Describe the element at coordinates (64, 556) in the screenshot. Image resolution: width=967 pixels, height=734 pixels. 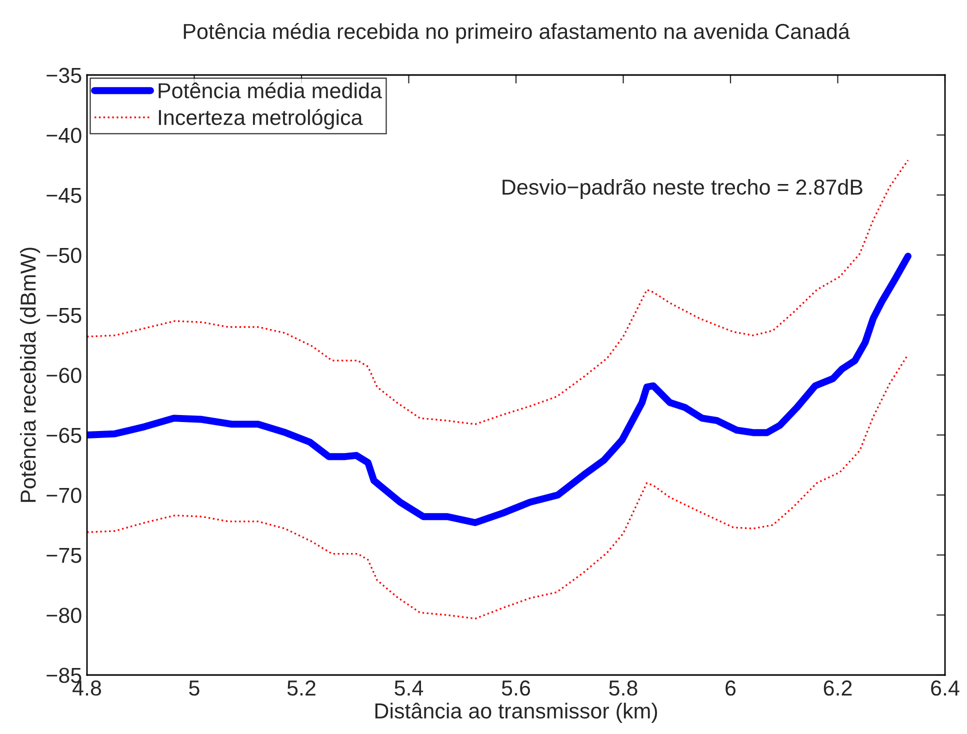
I see `y-tick-label: −75` at that location.